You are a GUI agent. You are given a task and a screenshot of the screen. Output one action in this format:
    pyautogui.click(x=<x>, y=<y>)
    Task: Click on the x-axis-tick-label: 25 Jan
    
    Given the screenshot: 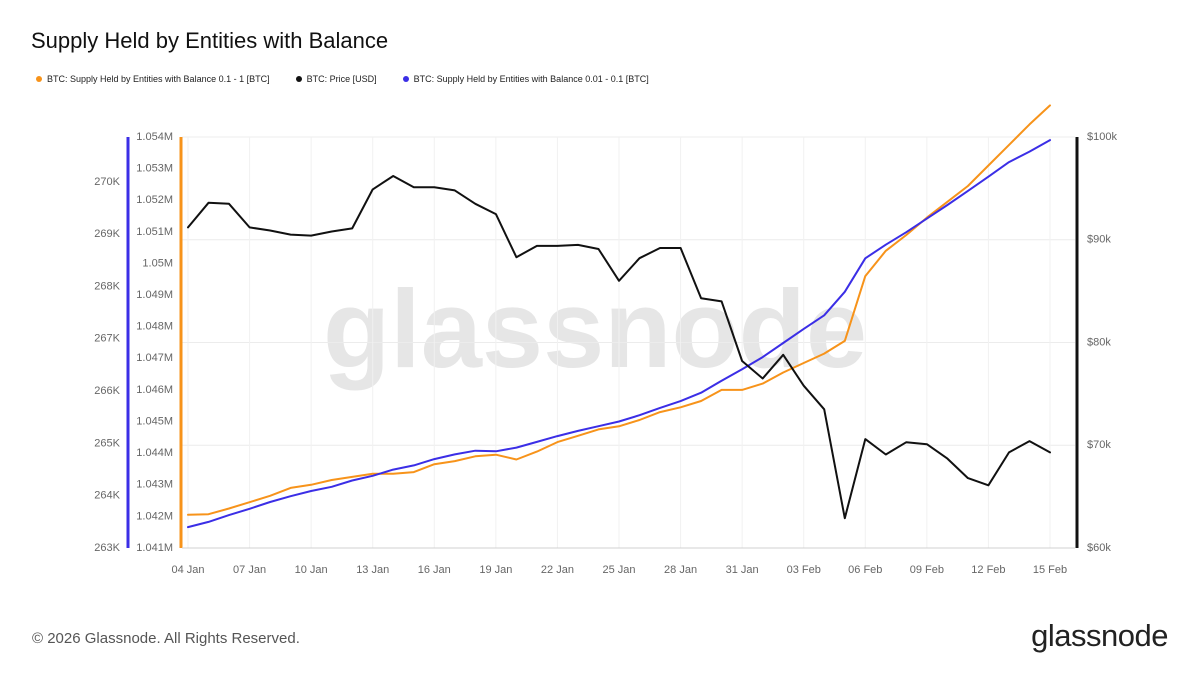 What is the action you would take?
    pyautogui.click(x=618, y=570)
    